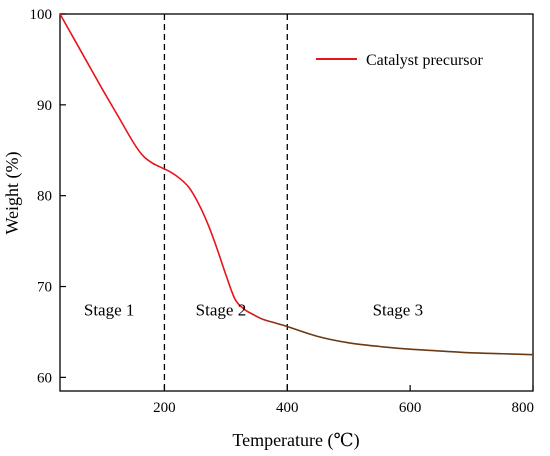  Describe the element at coordinates (109, 310) in the screenshot. I see `stage-label-1: Stage 1` at that location.